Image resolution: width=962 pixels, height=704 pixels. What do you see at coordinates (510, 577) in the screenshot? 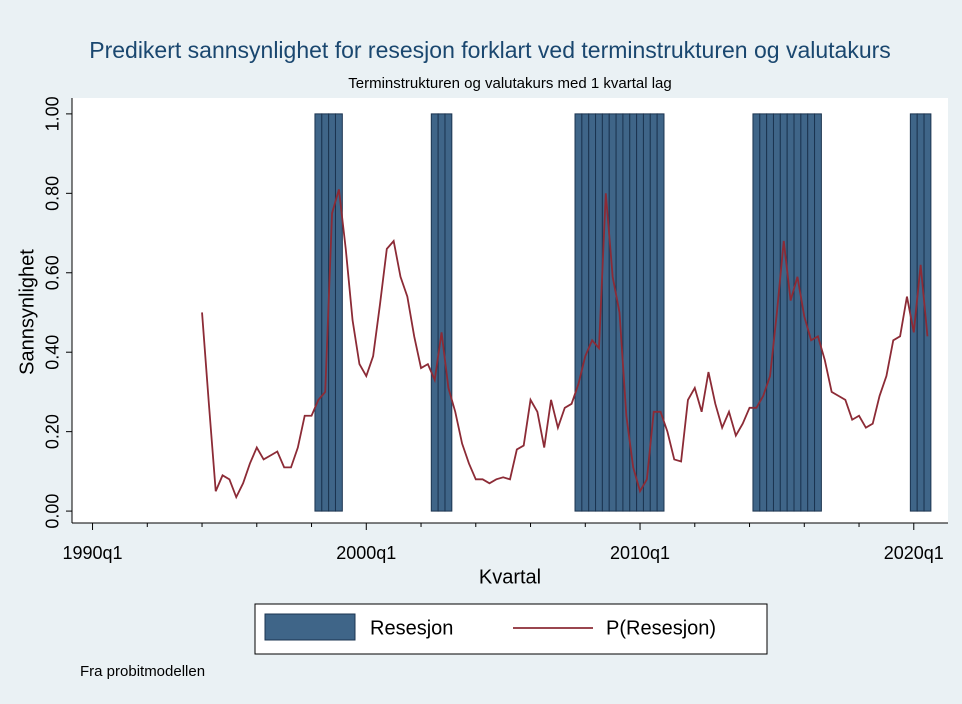
I see `x-axis-title: Kvartal` at bounding box center [510, 577].